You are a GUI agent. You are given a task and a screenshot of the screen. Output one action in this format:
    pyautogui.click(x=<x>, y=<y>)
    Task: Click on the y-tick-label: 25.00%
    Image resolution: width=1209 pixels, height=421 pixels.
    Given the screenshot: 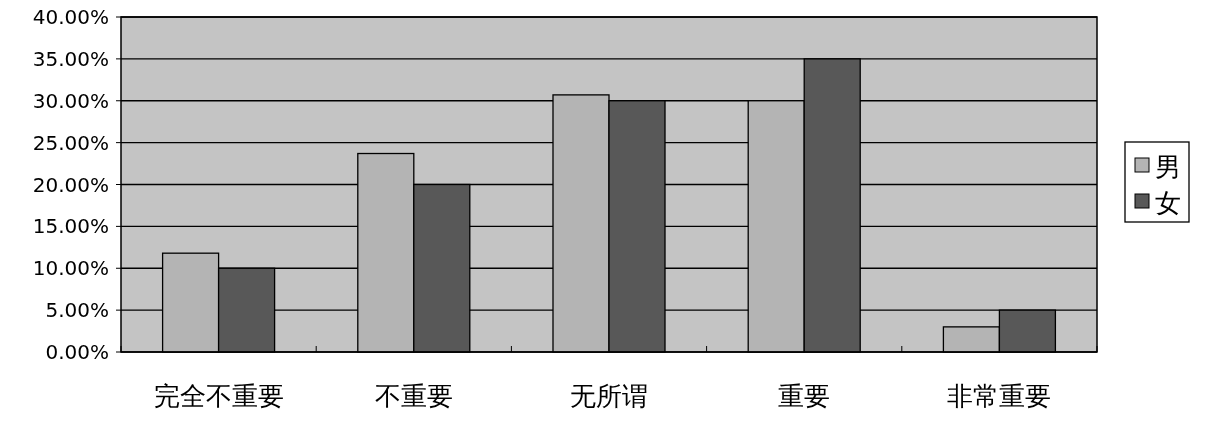 What is the action you would take?
    pyautogui.click(x=70, y=142)
    